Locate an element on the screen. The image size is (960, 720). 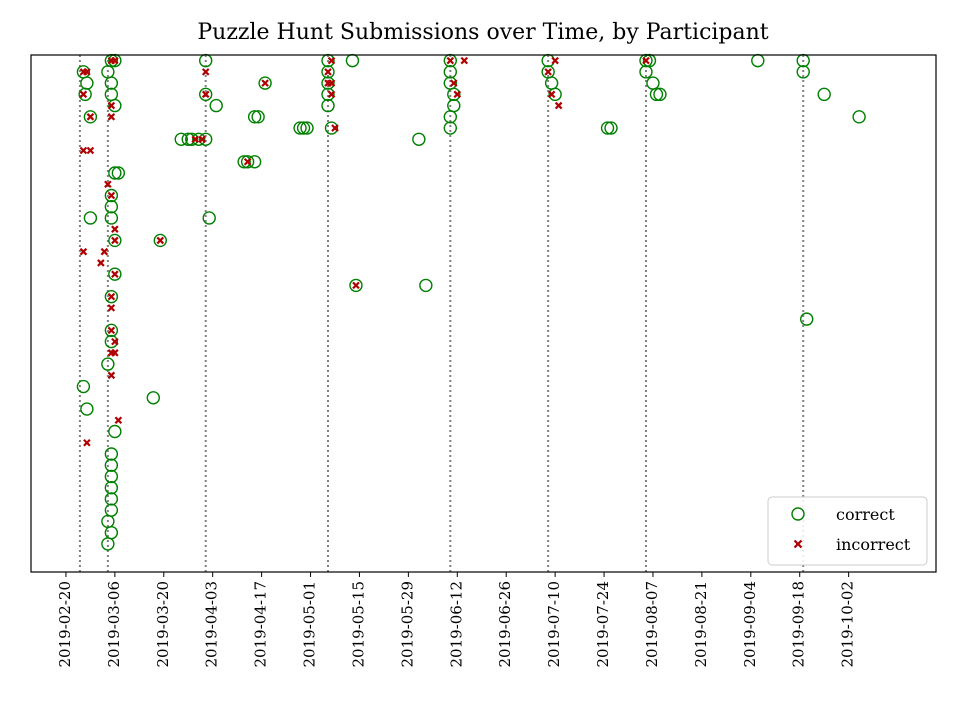
x-tick-label: 2019-05-01 is located at coordinates (310, 624).